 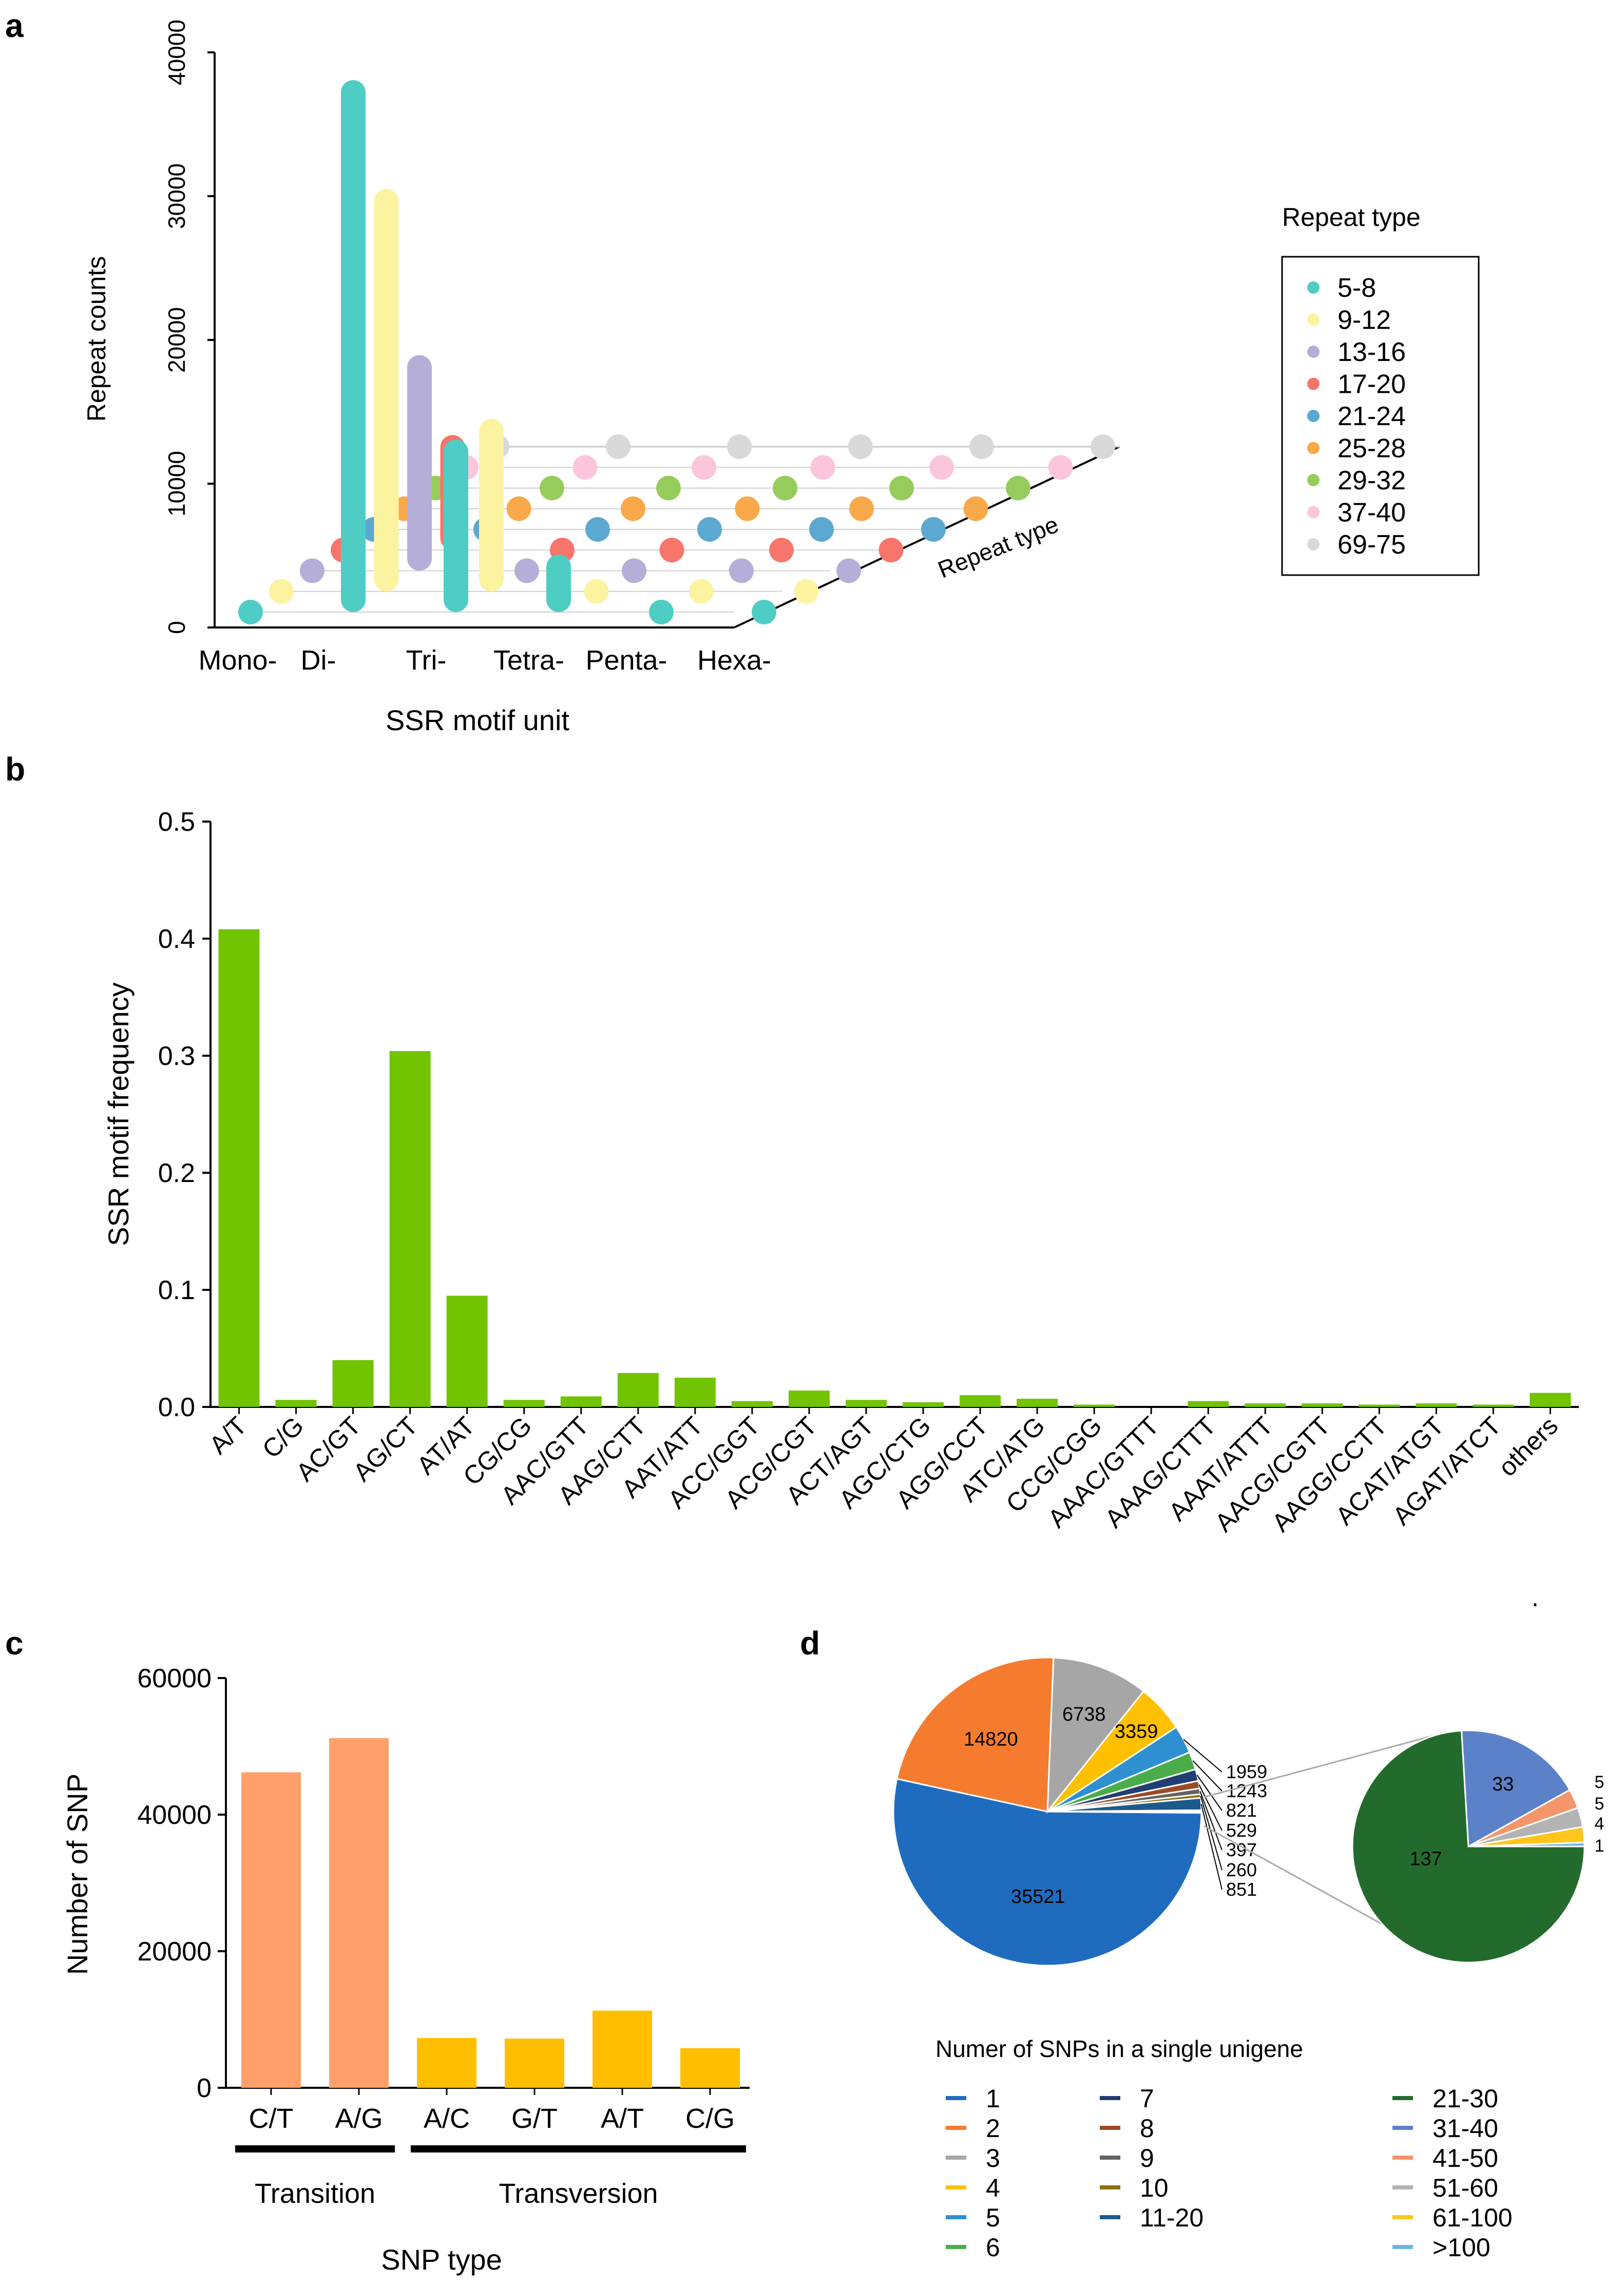 What do you see at coordinates (1038, 1897) in the screenshot?
I see `pie-value-label-d: 35521` at bounding box center [1038, 1897].